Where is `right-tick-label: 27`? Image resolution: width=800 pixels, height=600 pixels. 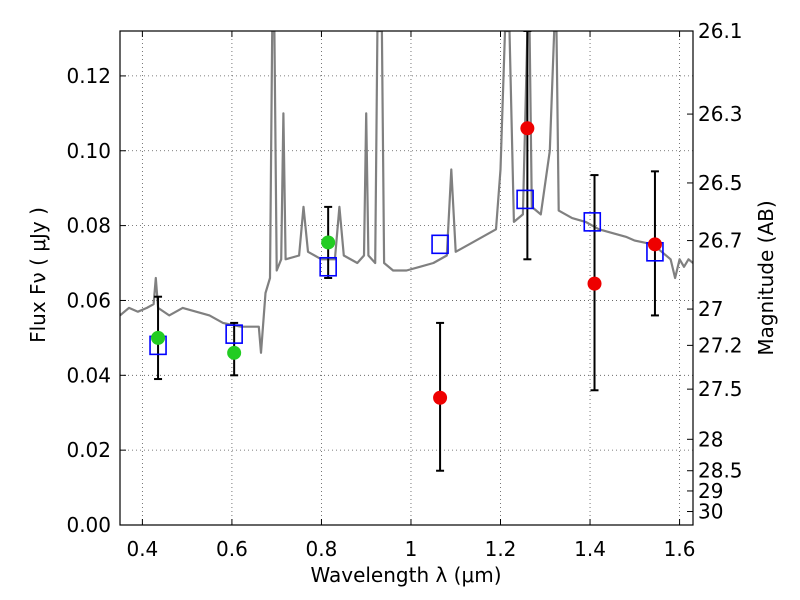 right-tick-label: 27 is located at coordinates (710, 309).